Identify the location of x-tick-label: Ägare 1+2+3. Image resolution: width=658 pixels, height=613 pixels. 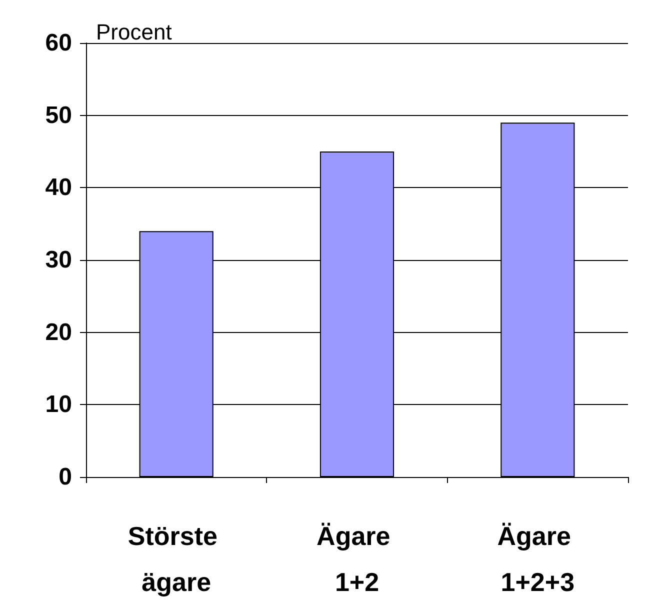
(537, 559).